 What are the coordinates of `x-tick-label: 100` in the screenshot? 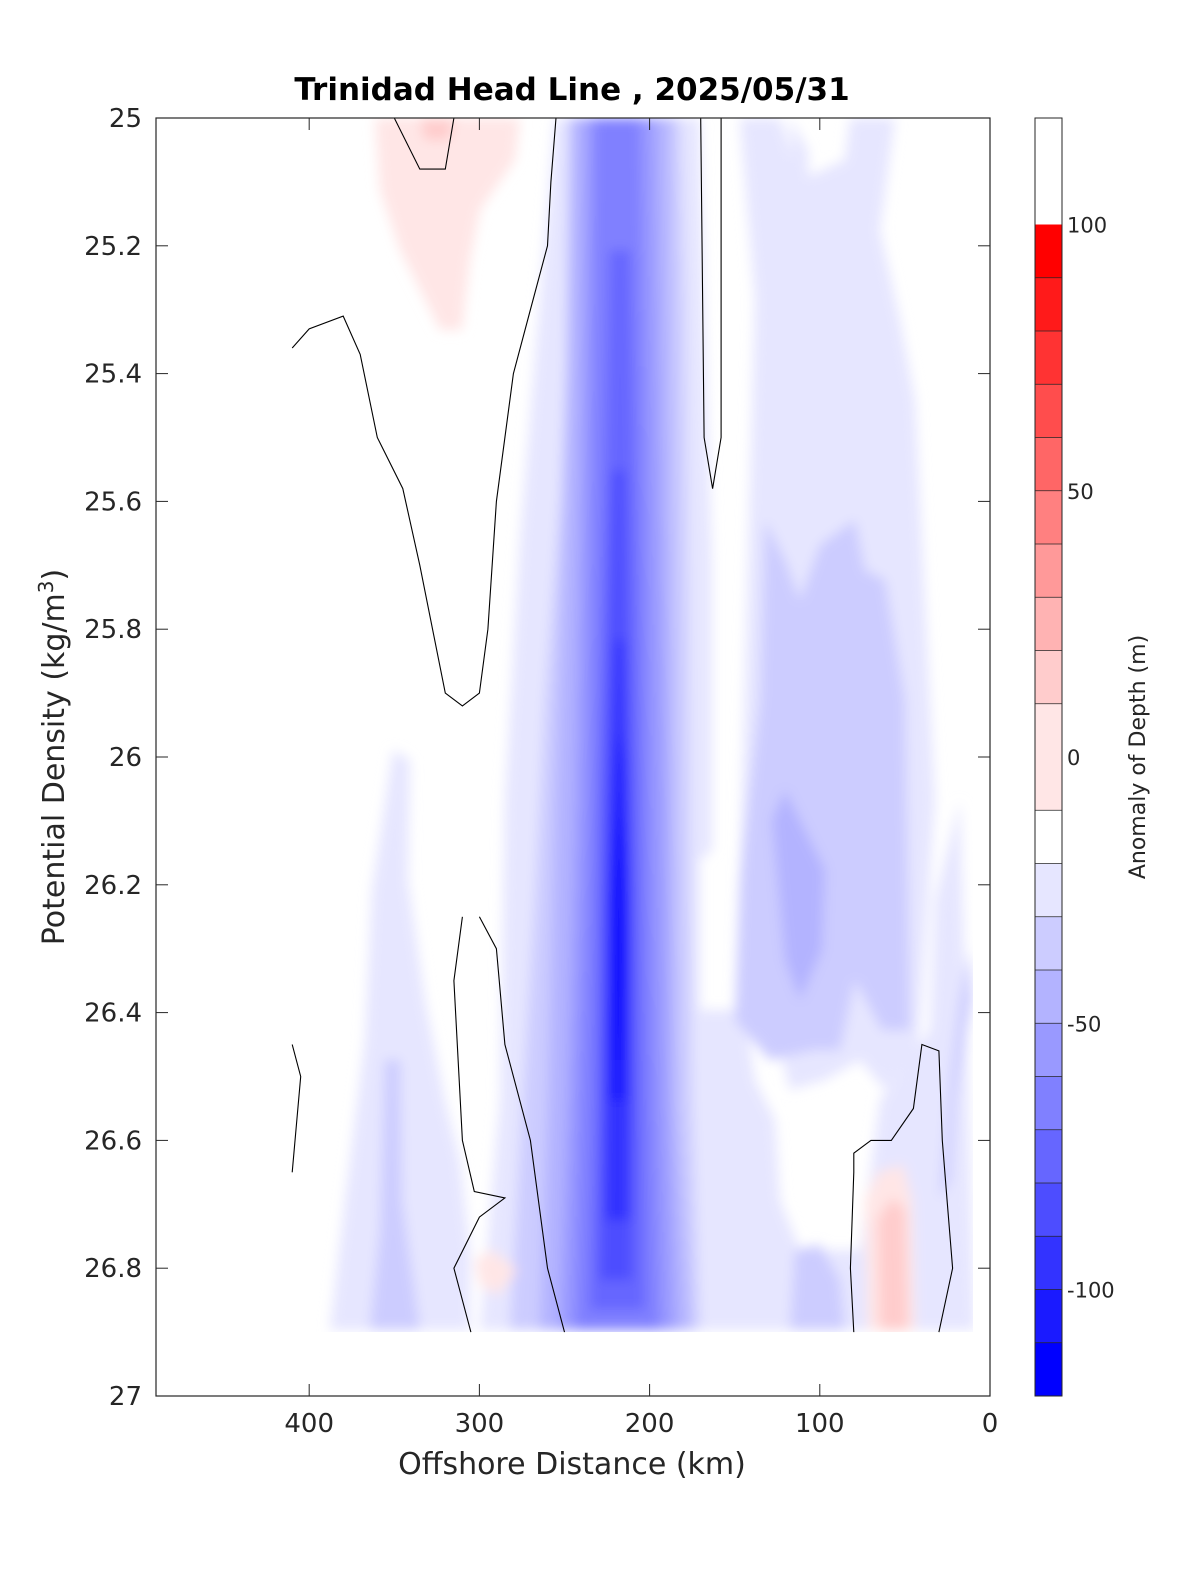 It's located at (820, 1424).